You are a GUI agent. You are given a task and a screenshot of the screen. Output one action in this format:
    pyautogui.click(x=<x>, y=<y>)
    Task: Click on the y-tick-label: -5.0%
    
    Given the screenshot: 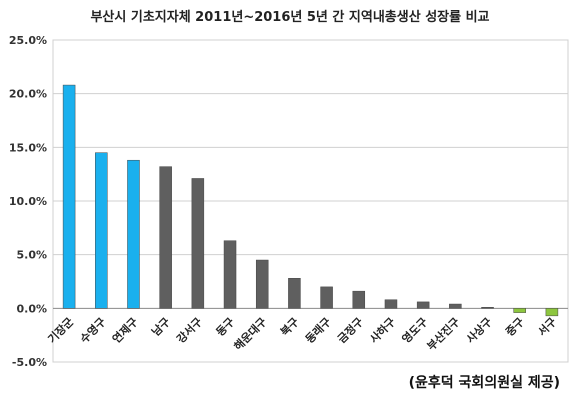 What is the action you would take?
    pyautogui.click(x=29, y=362)
    